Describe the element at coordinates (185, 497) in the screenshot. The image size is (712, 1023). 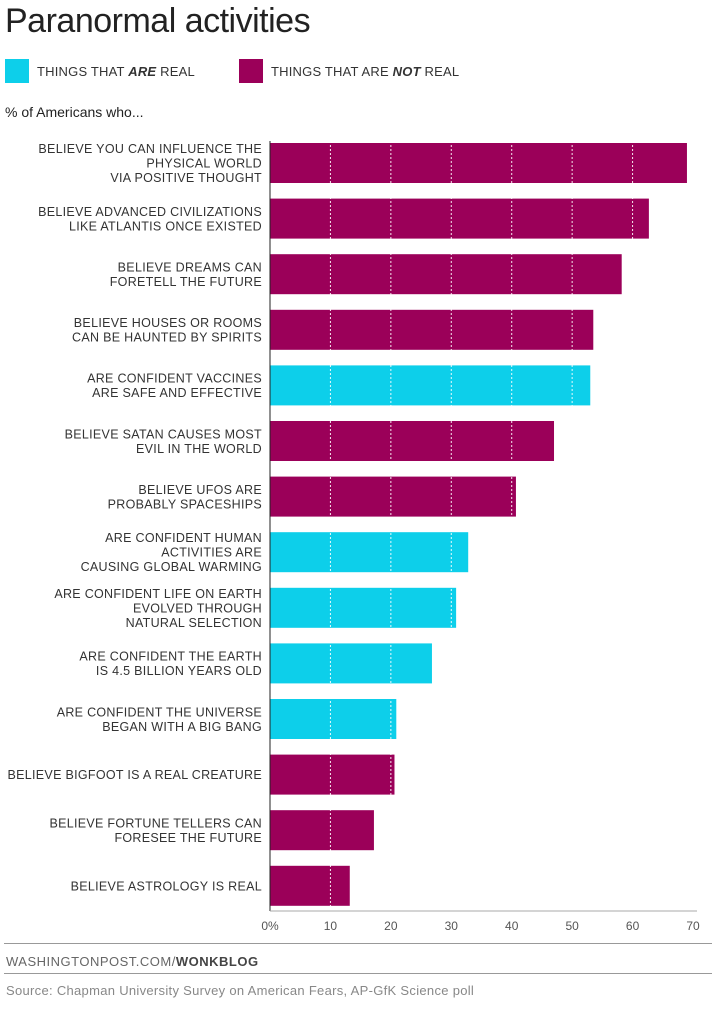
I see `category-label-7: BELIEVE UFOS ARE PROBABLY SPACESHIPS` at that location.